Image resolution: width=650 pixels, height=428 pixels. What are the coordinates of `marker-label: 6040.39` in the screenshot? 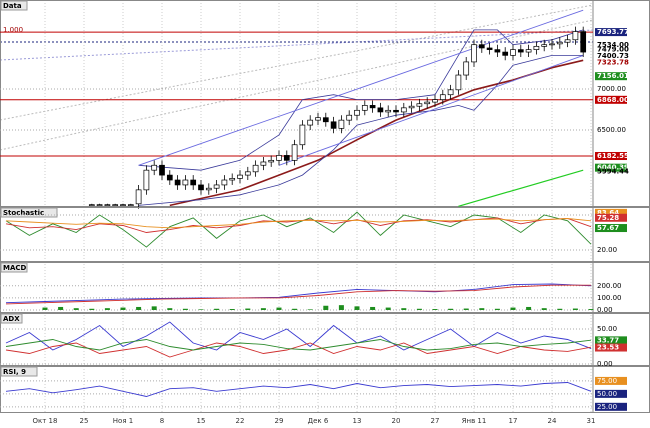 It's located at (613, 168).